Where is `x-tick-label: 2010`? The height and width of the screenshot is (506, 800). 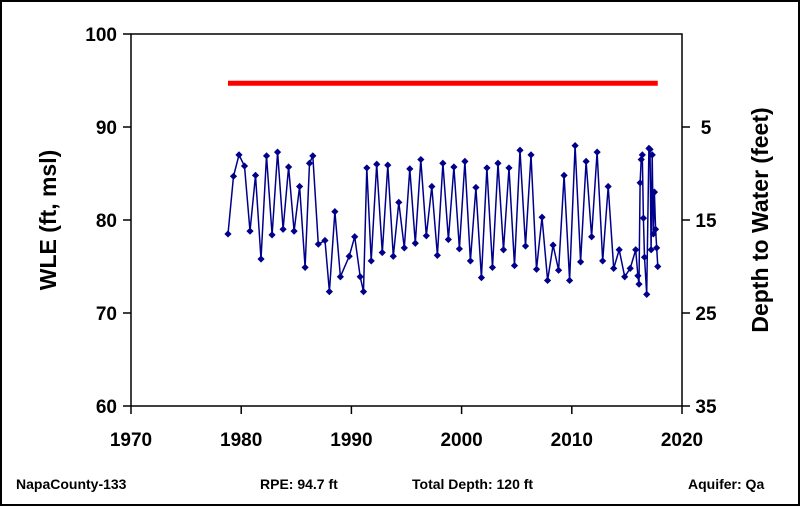
x-tick-label: 2010 is located at coordinates (572, 440).